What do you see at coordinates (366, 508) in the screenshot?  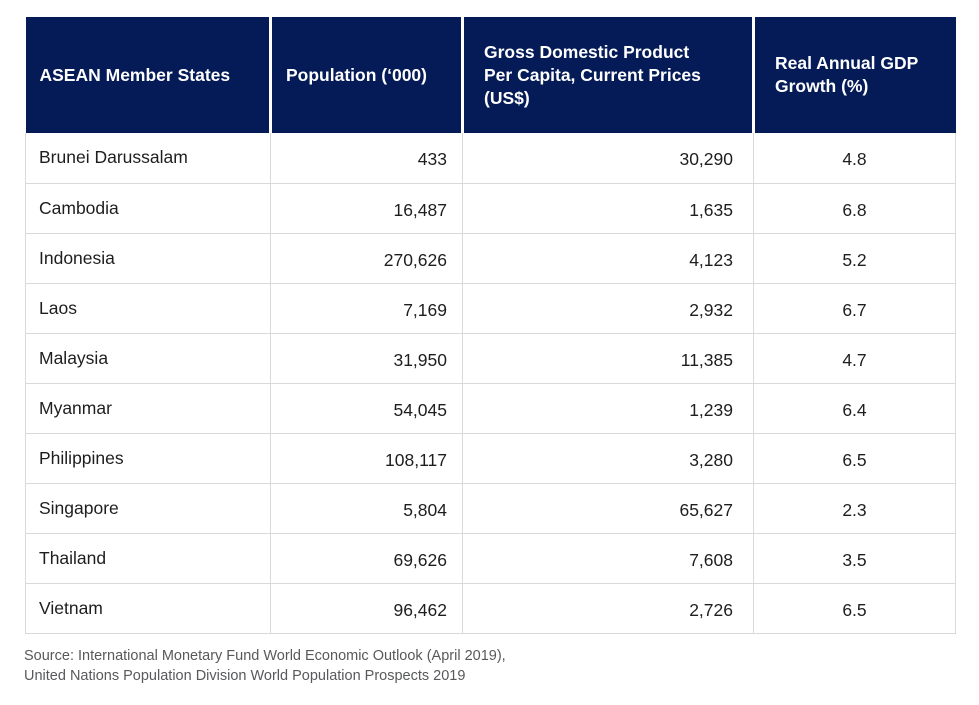 I see `cell-population: 5,804` at bounding box center [366, 508].